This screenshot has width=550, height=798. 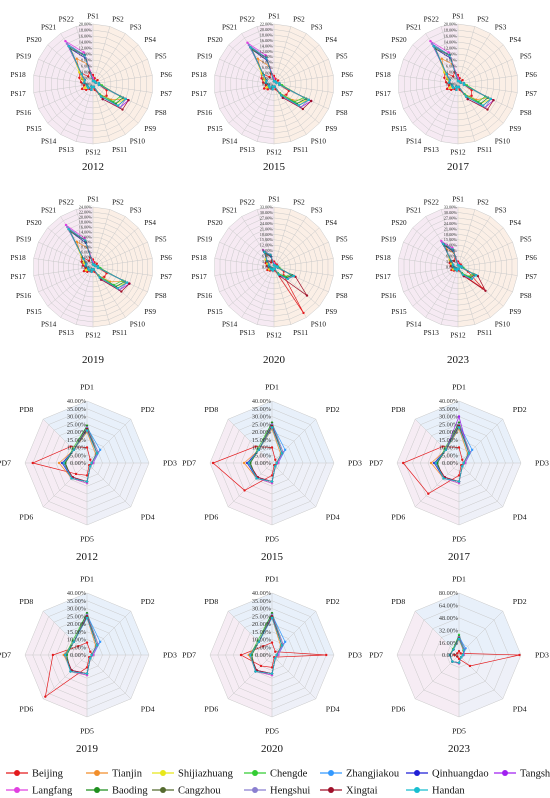 What do you see at coordinates (78, 647) in the screenshot?
I see `tick-label: 5.00%` at bounding box center [78, 647].